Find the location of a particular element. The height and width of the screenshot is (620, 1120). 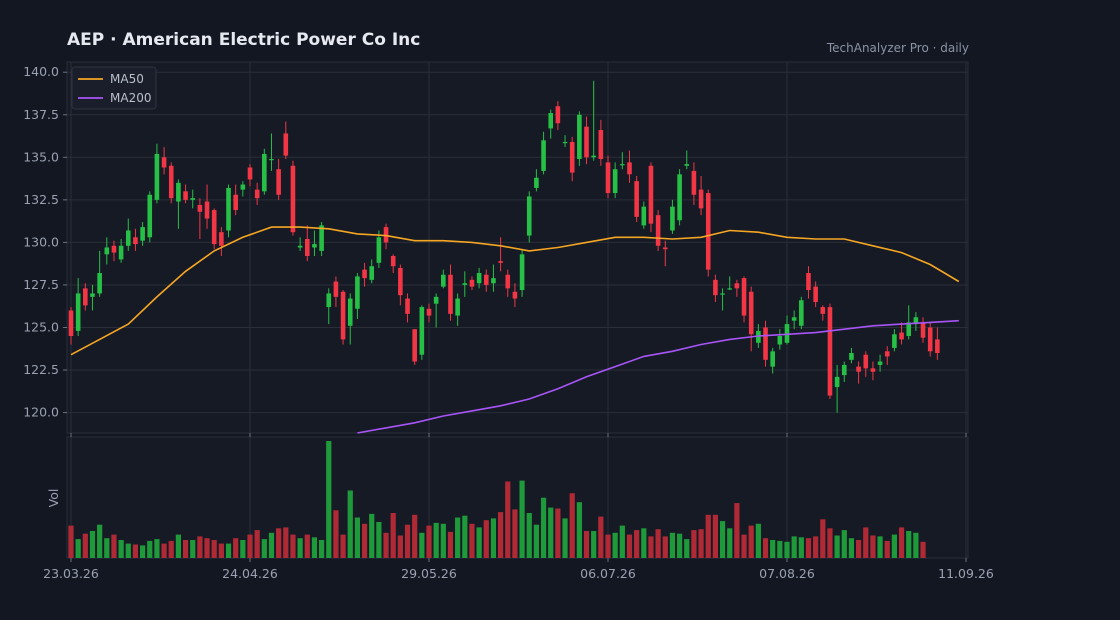

legend-label: MA200 is located at coordinates (130, 98).